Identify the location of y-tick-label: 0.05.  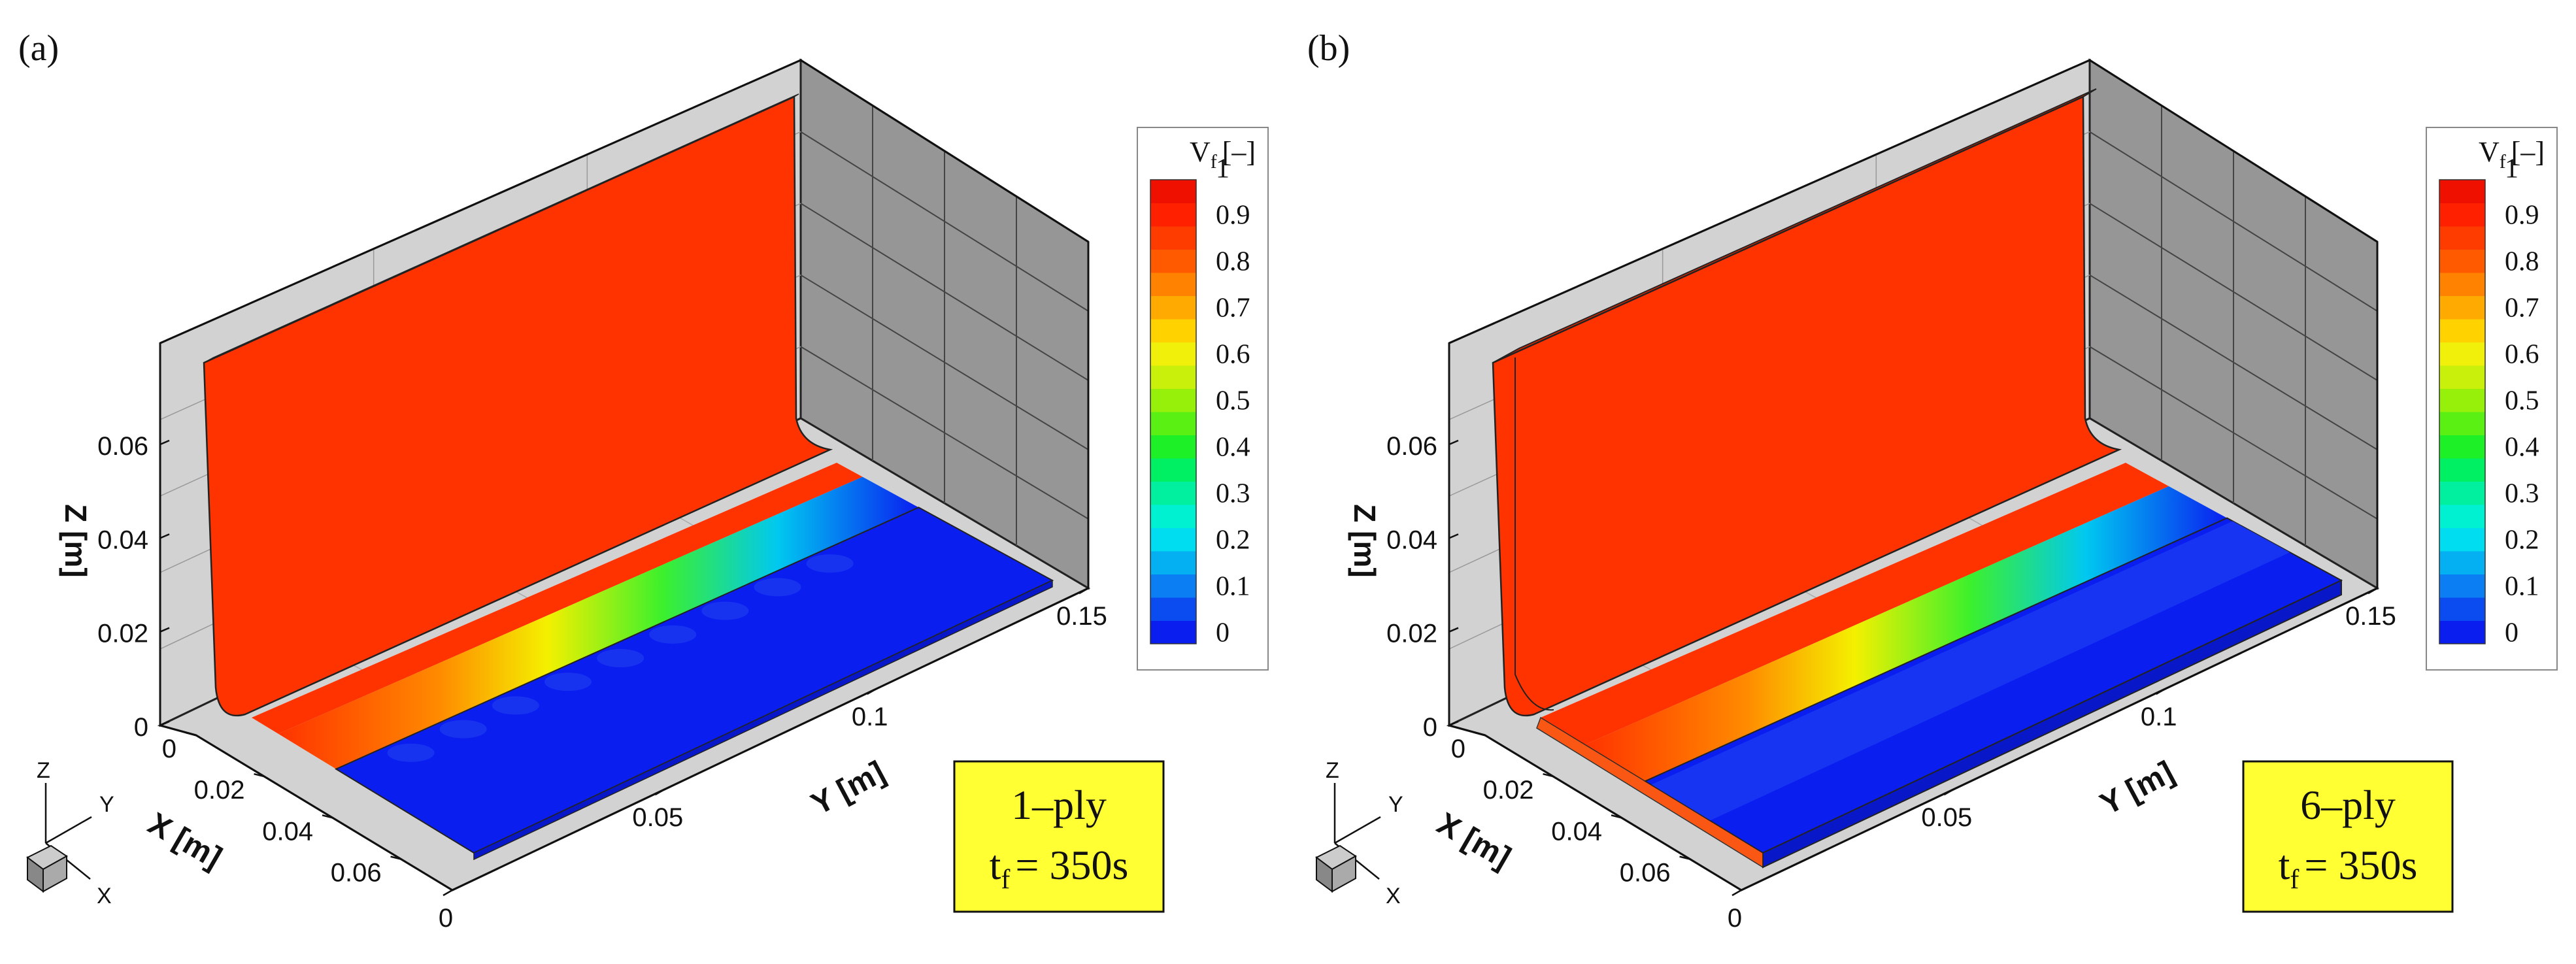
(658, 817).